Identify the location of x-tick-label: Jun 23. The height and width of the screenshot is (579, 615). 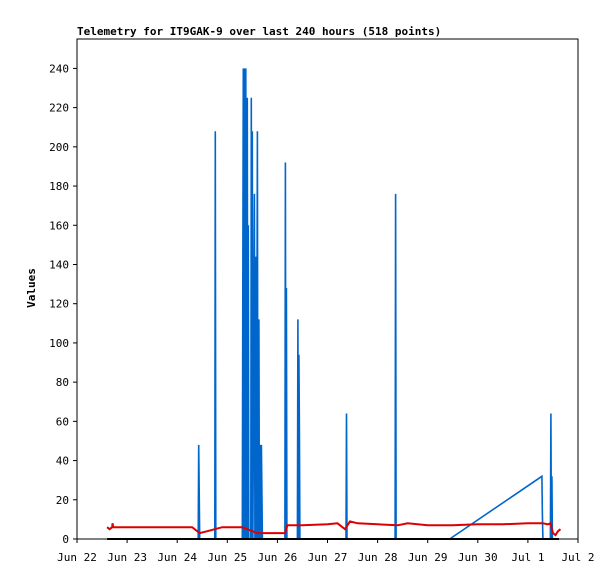
(127, 557).